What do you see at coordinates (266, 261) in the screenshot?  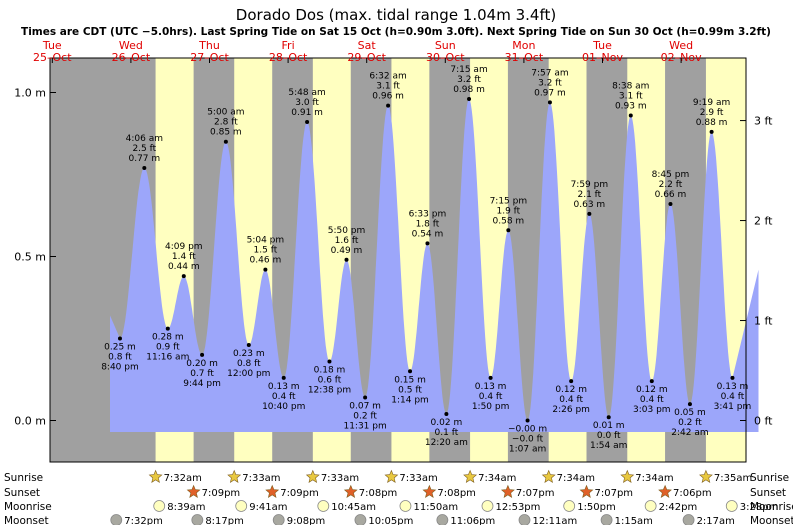 I see `tide-m-label: 0.46 m` at bounding box center [266, 261].